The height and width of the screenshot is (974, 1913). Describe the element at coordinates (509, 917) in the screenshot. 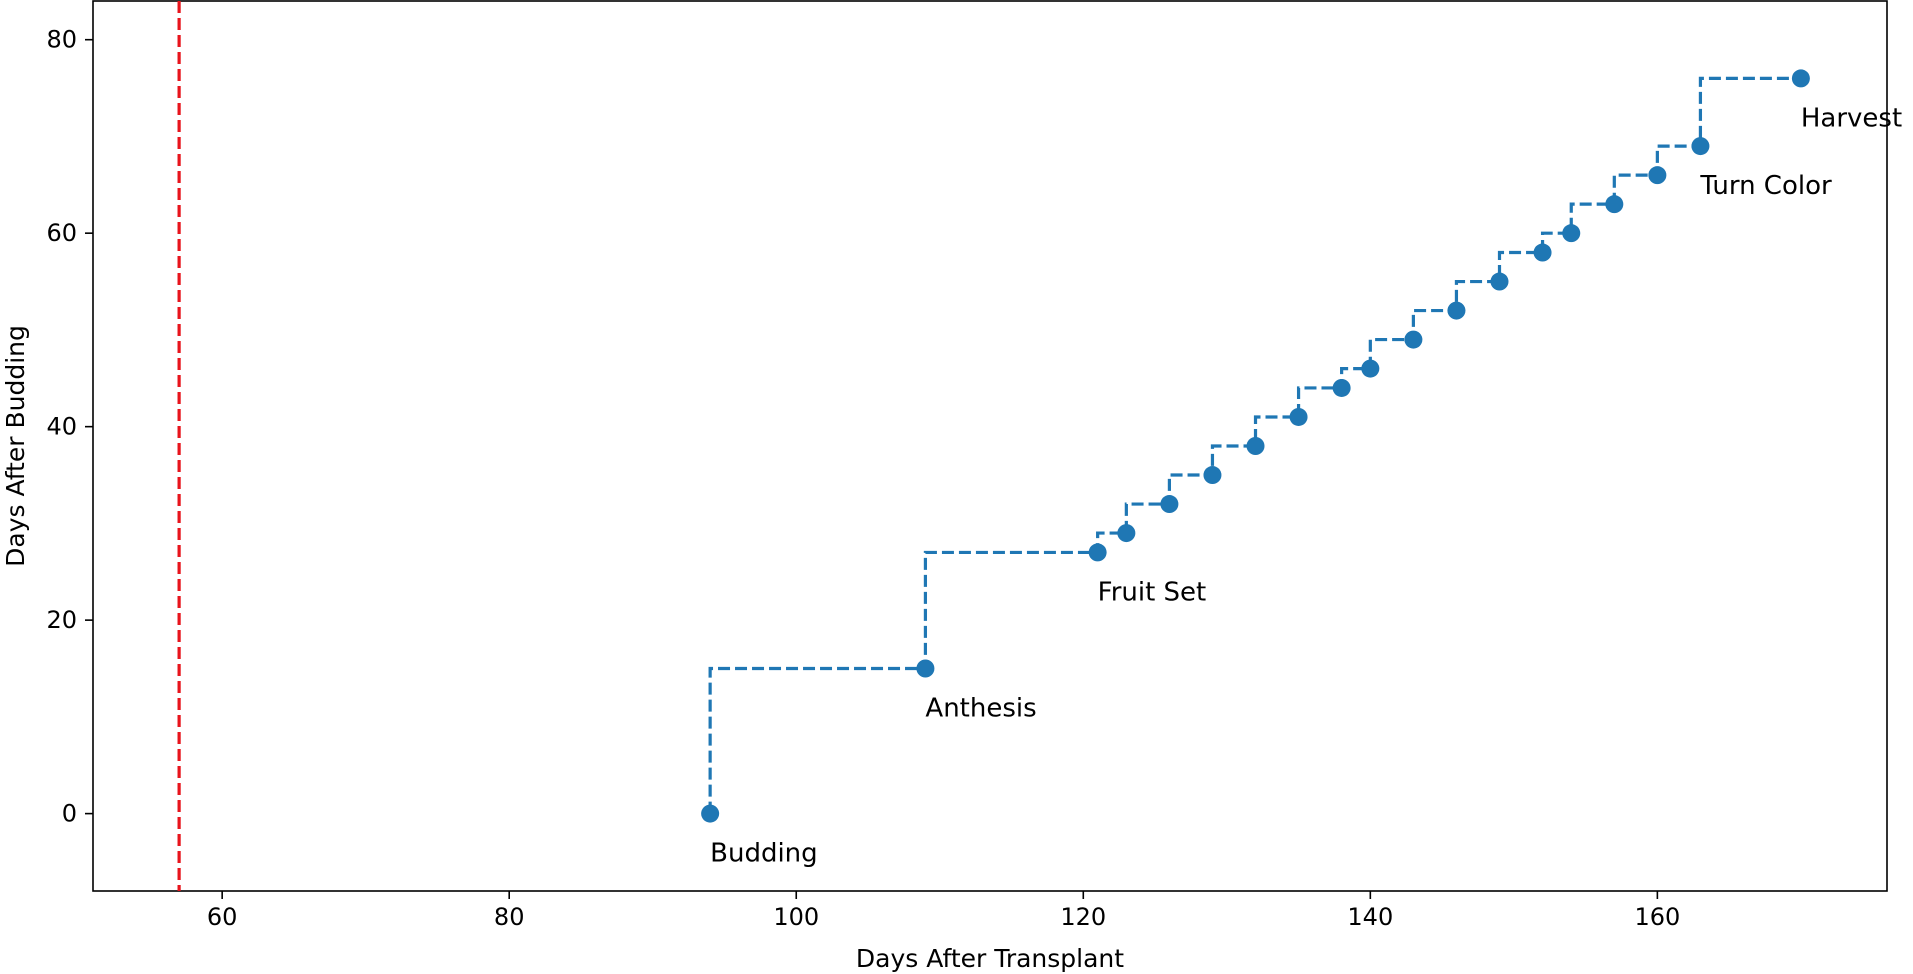

I see `x-tick-label: 80` at that location.